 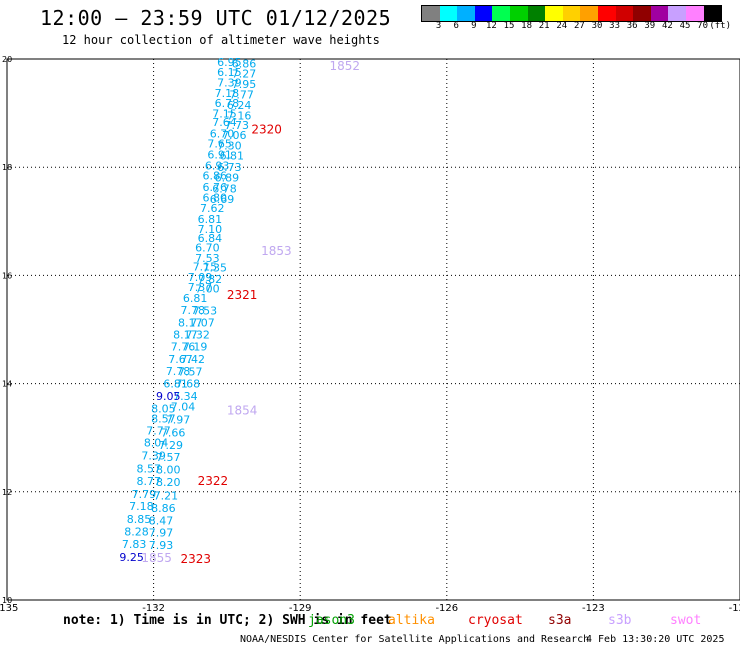 I want to click on lon-tick-label: -120, so click(x=734, y=608).